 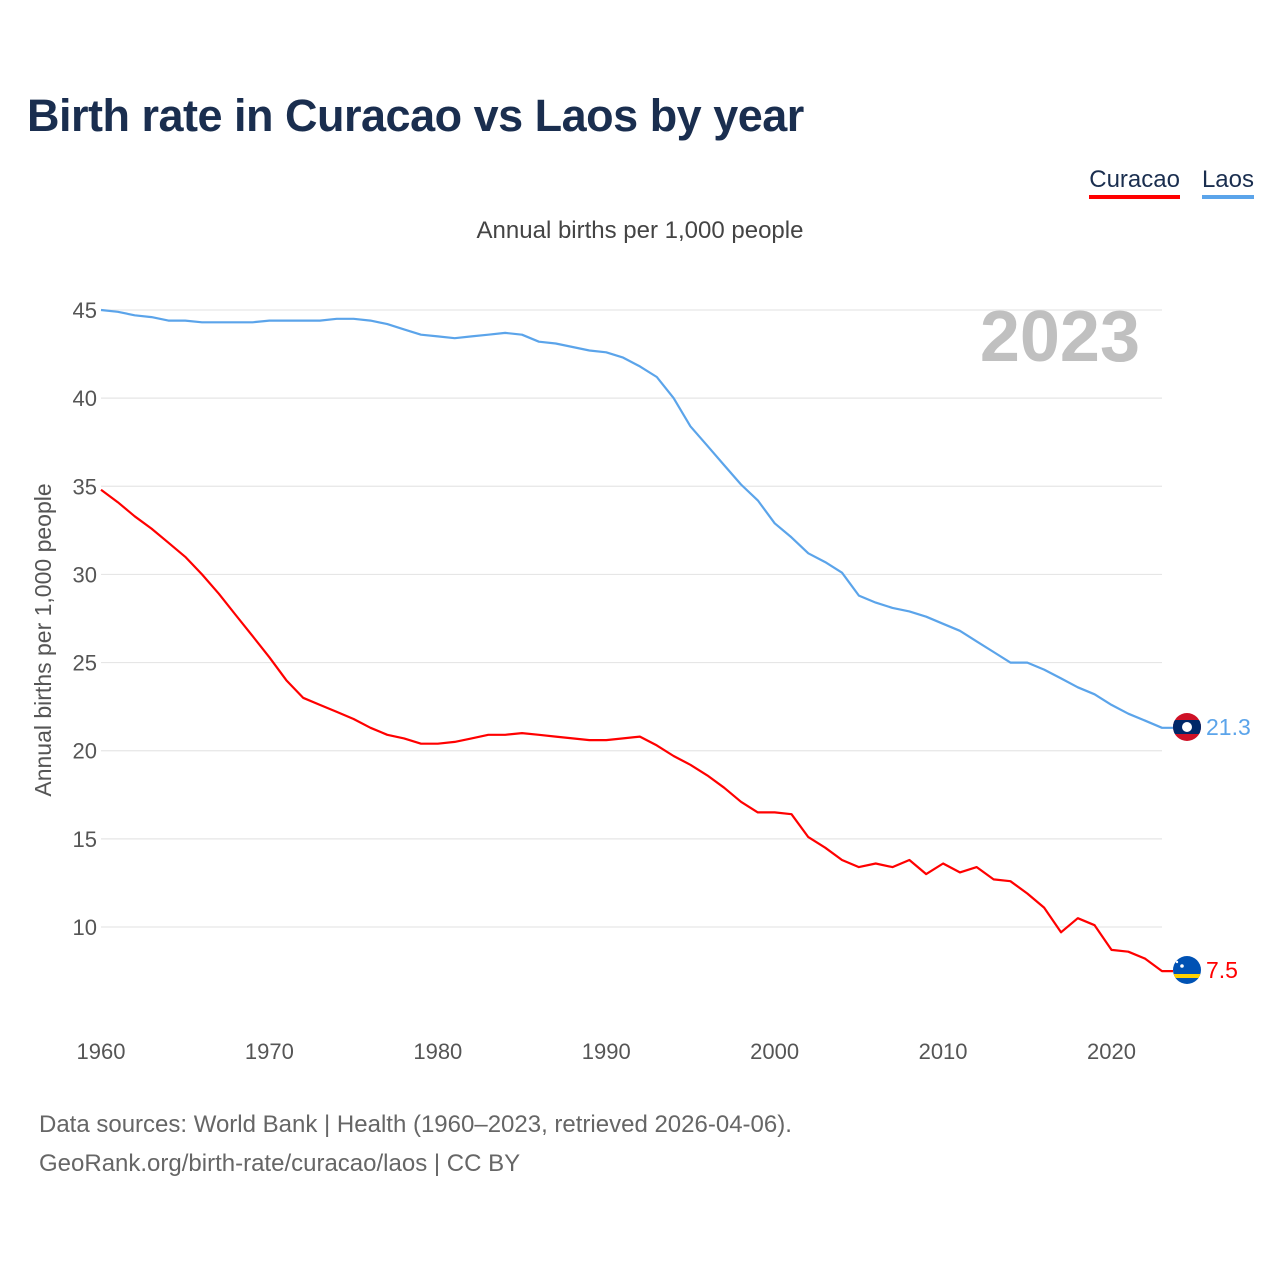 I want to click on x-tick-label: 1990, so click(x=606, y=1051).